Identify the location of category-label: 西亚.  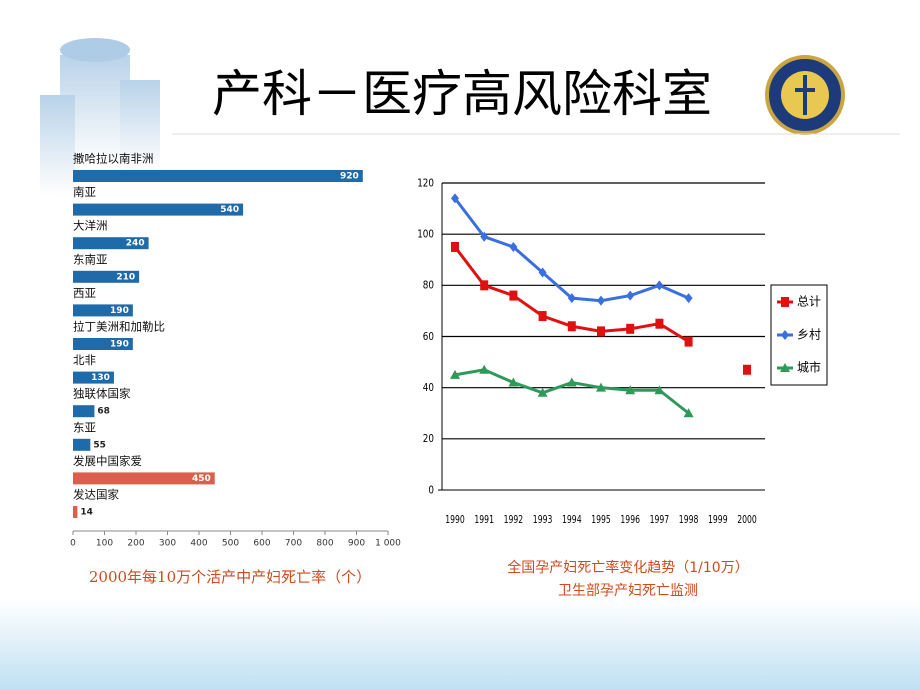
(84, 293).